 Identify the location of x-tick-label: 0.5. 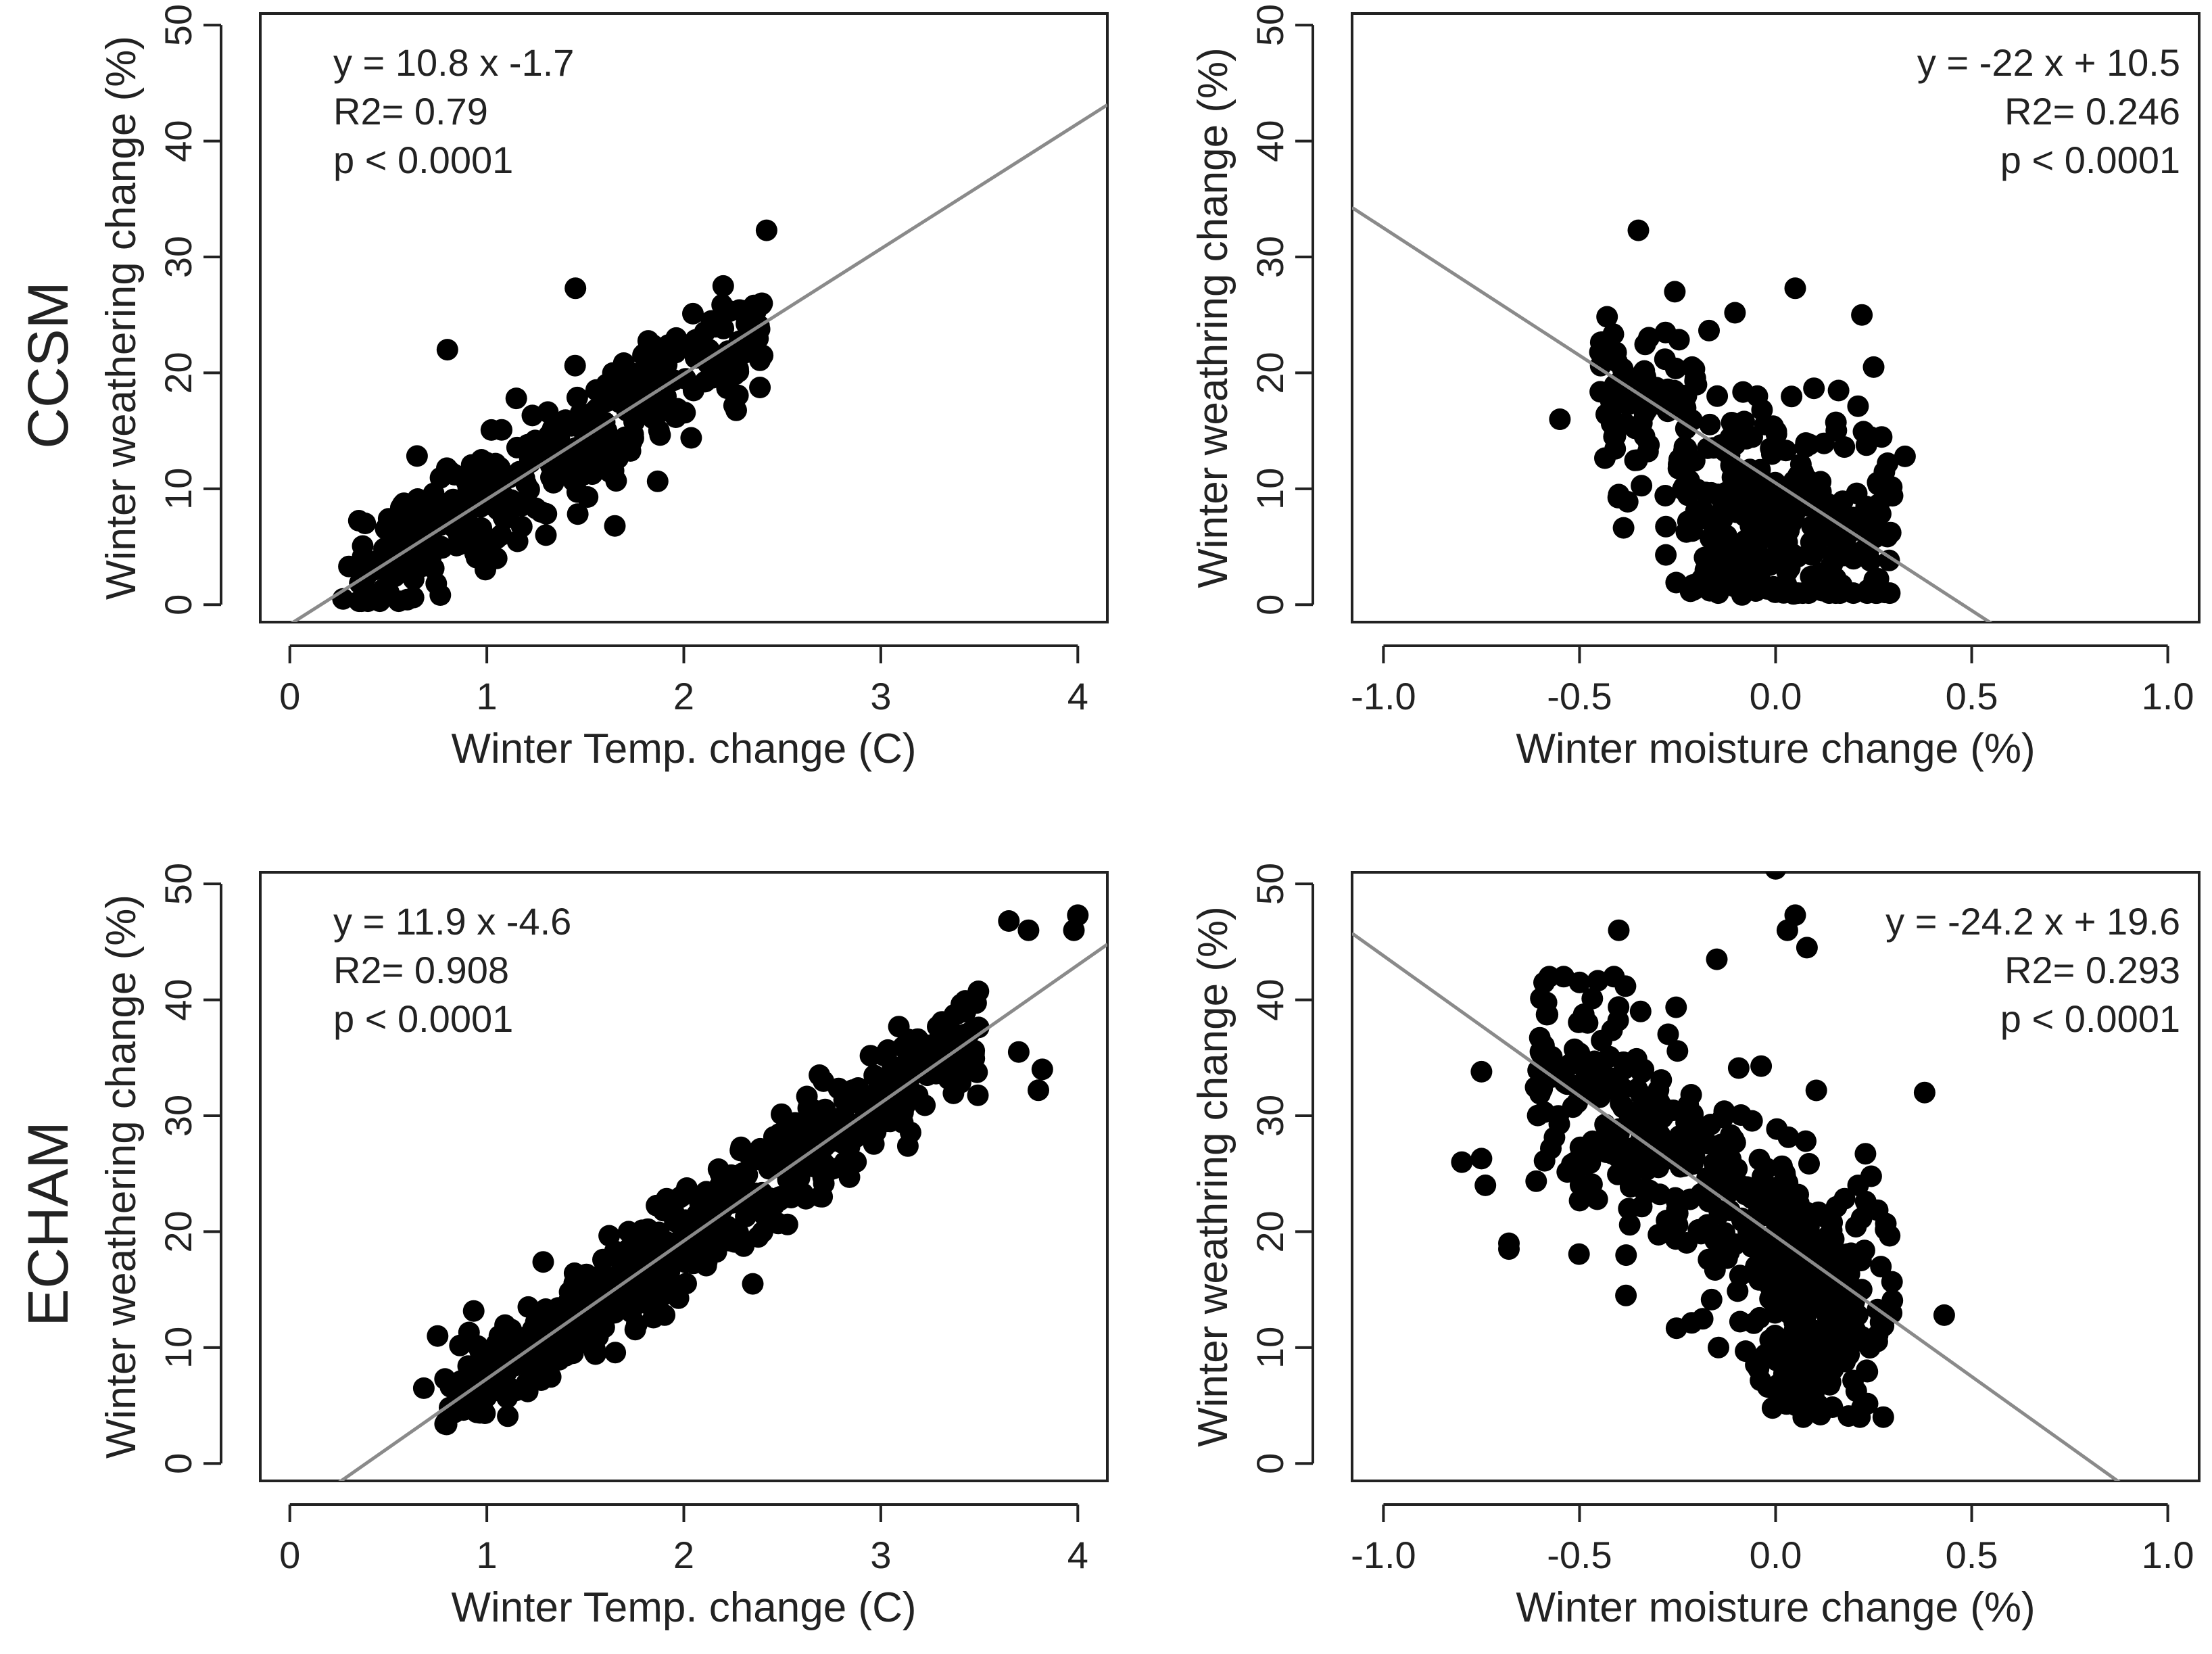
(1972, 696).